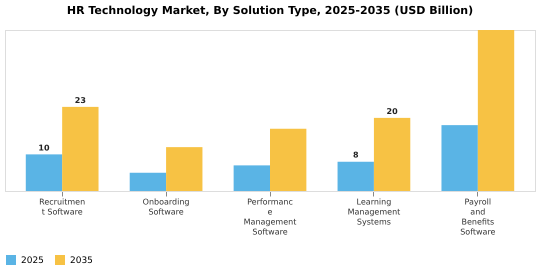  Describe the element at coordinates (374, 212) in the screenshot. I see `x-tick-label: Learning Management Systems` at that location.